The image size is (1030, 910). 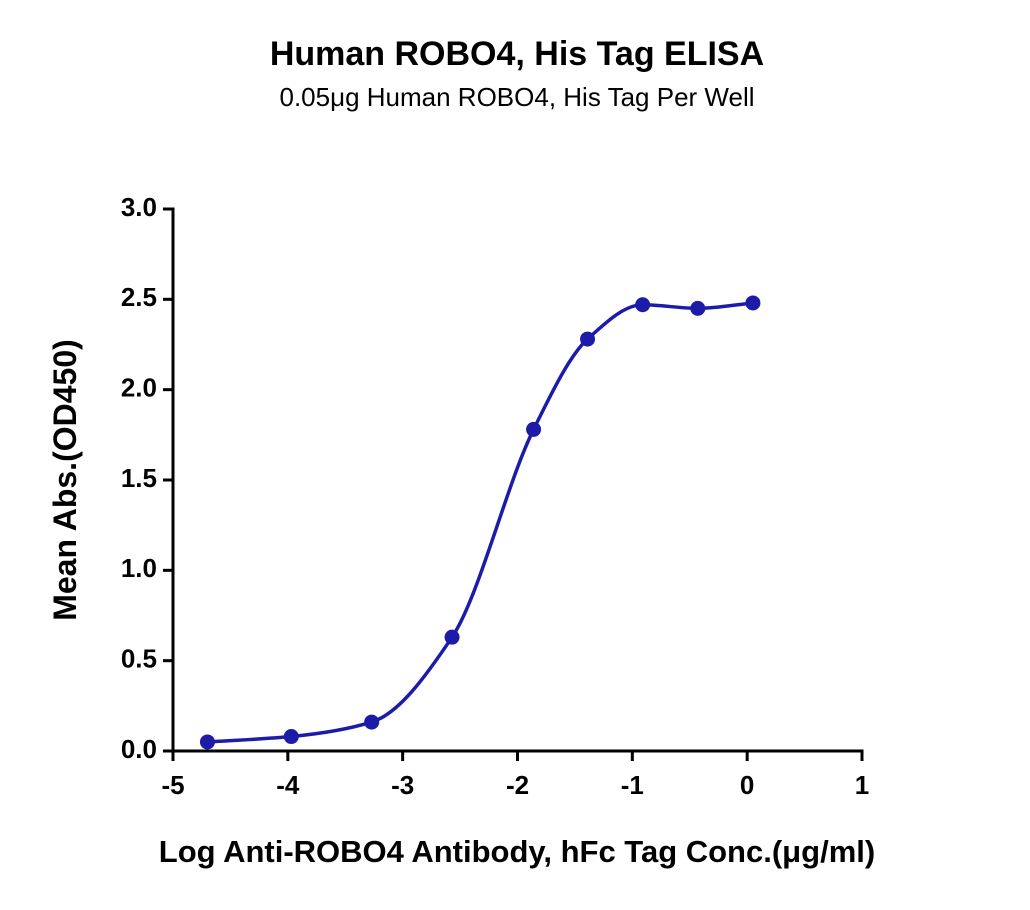 I want to click on x-tick-label: 1, so click(x=862, y=785).